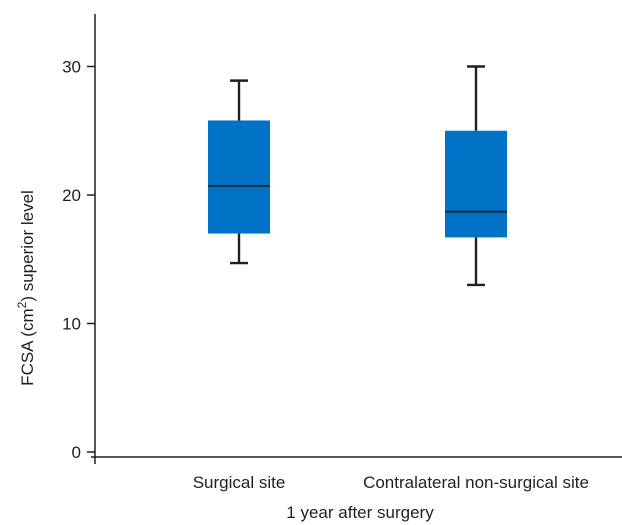  Describe the element at coordinates (239, 482) in the screenshot. I see `x-category-label: Surgical site` at that location.